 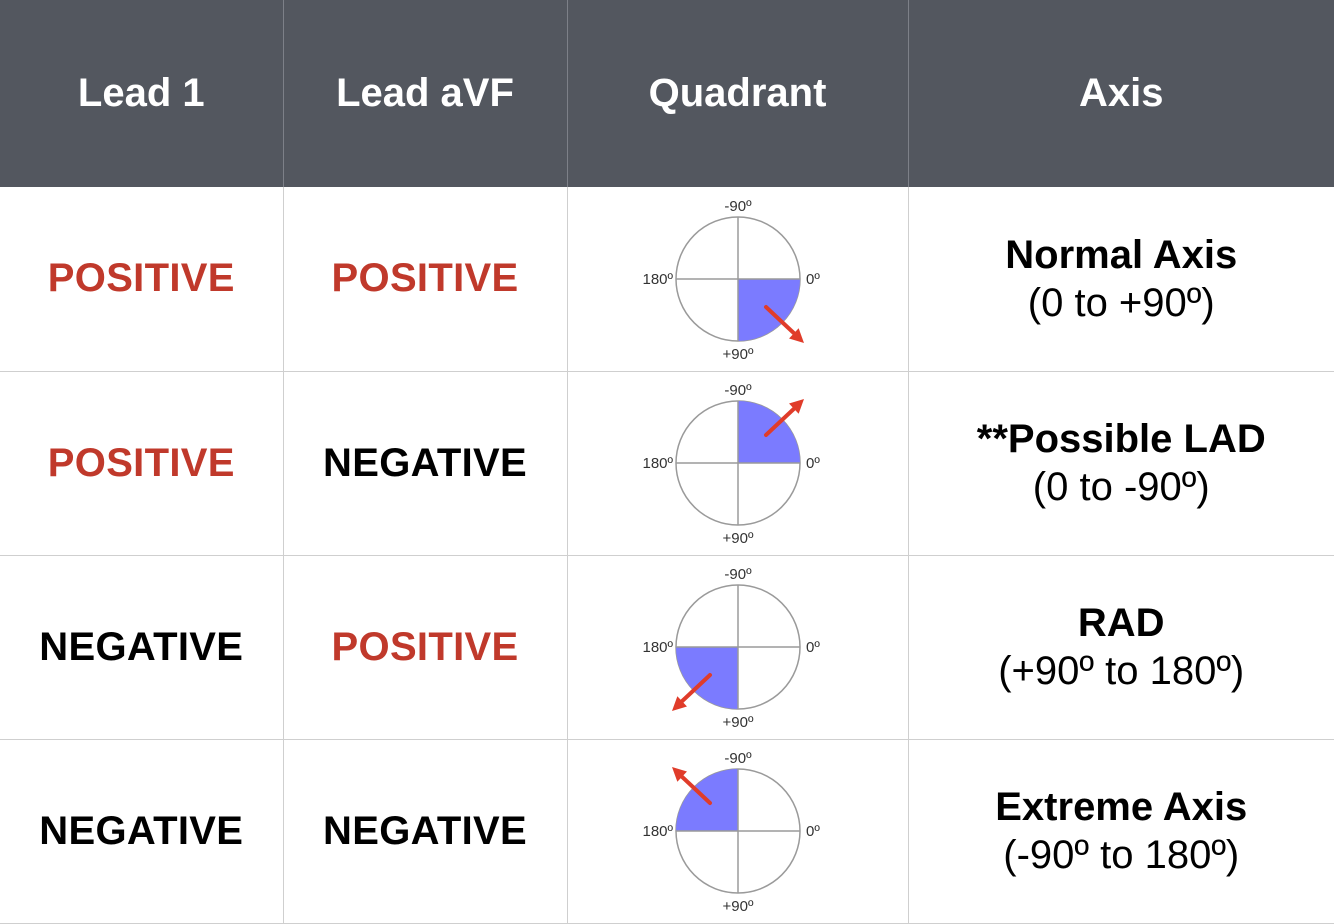 What do you see at coordinates (737, 93) in the screenshot?
I see `header-quadrant: Quadrant` at bounding box center [737, 93].